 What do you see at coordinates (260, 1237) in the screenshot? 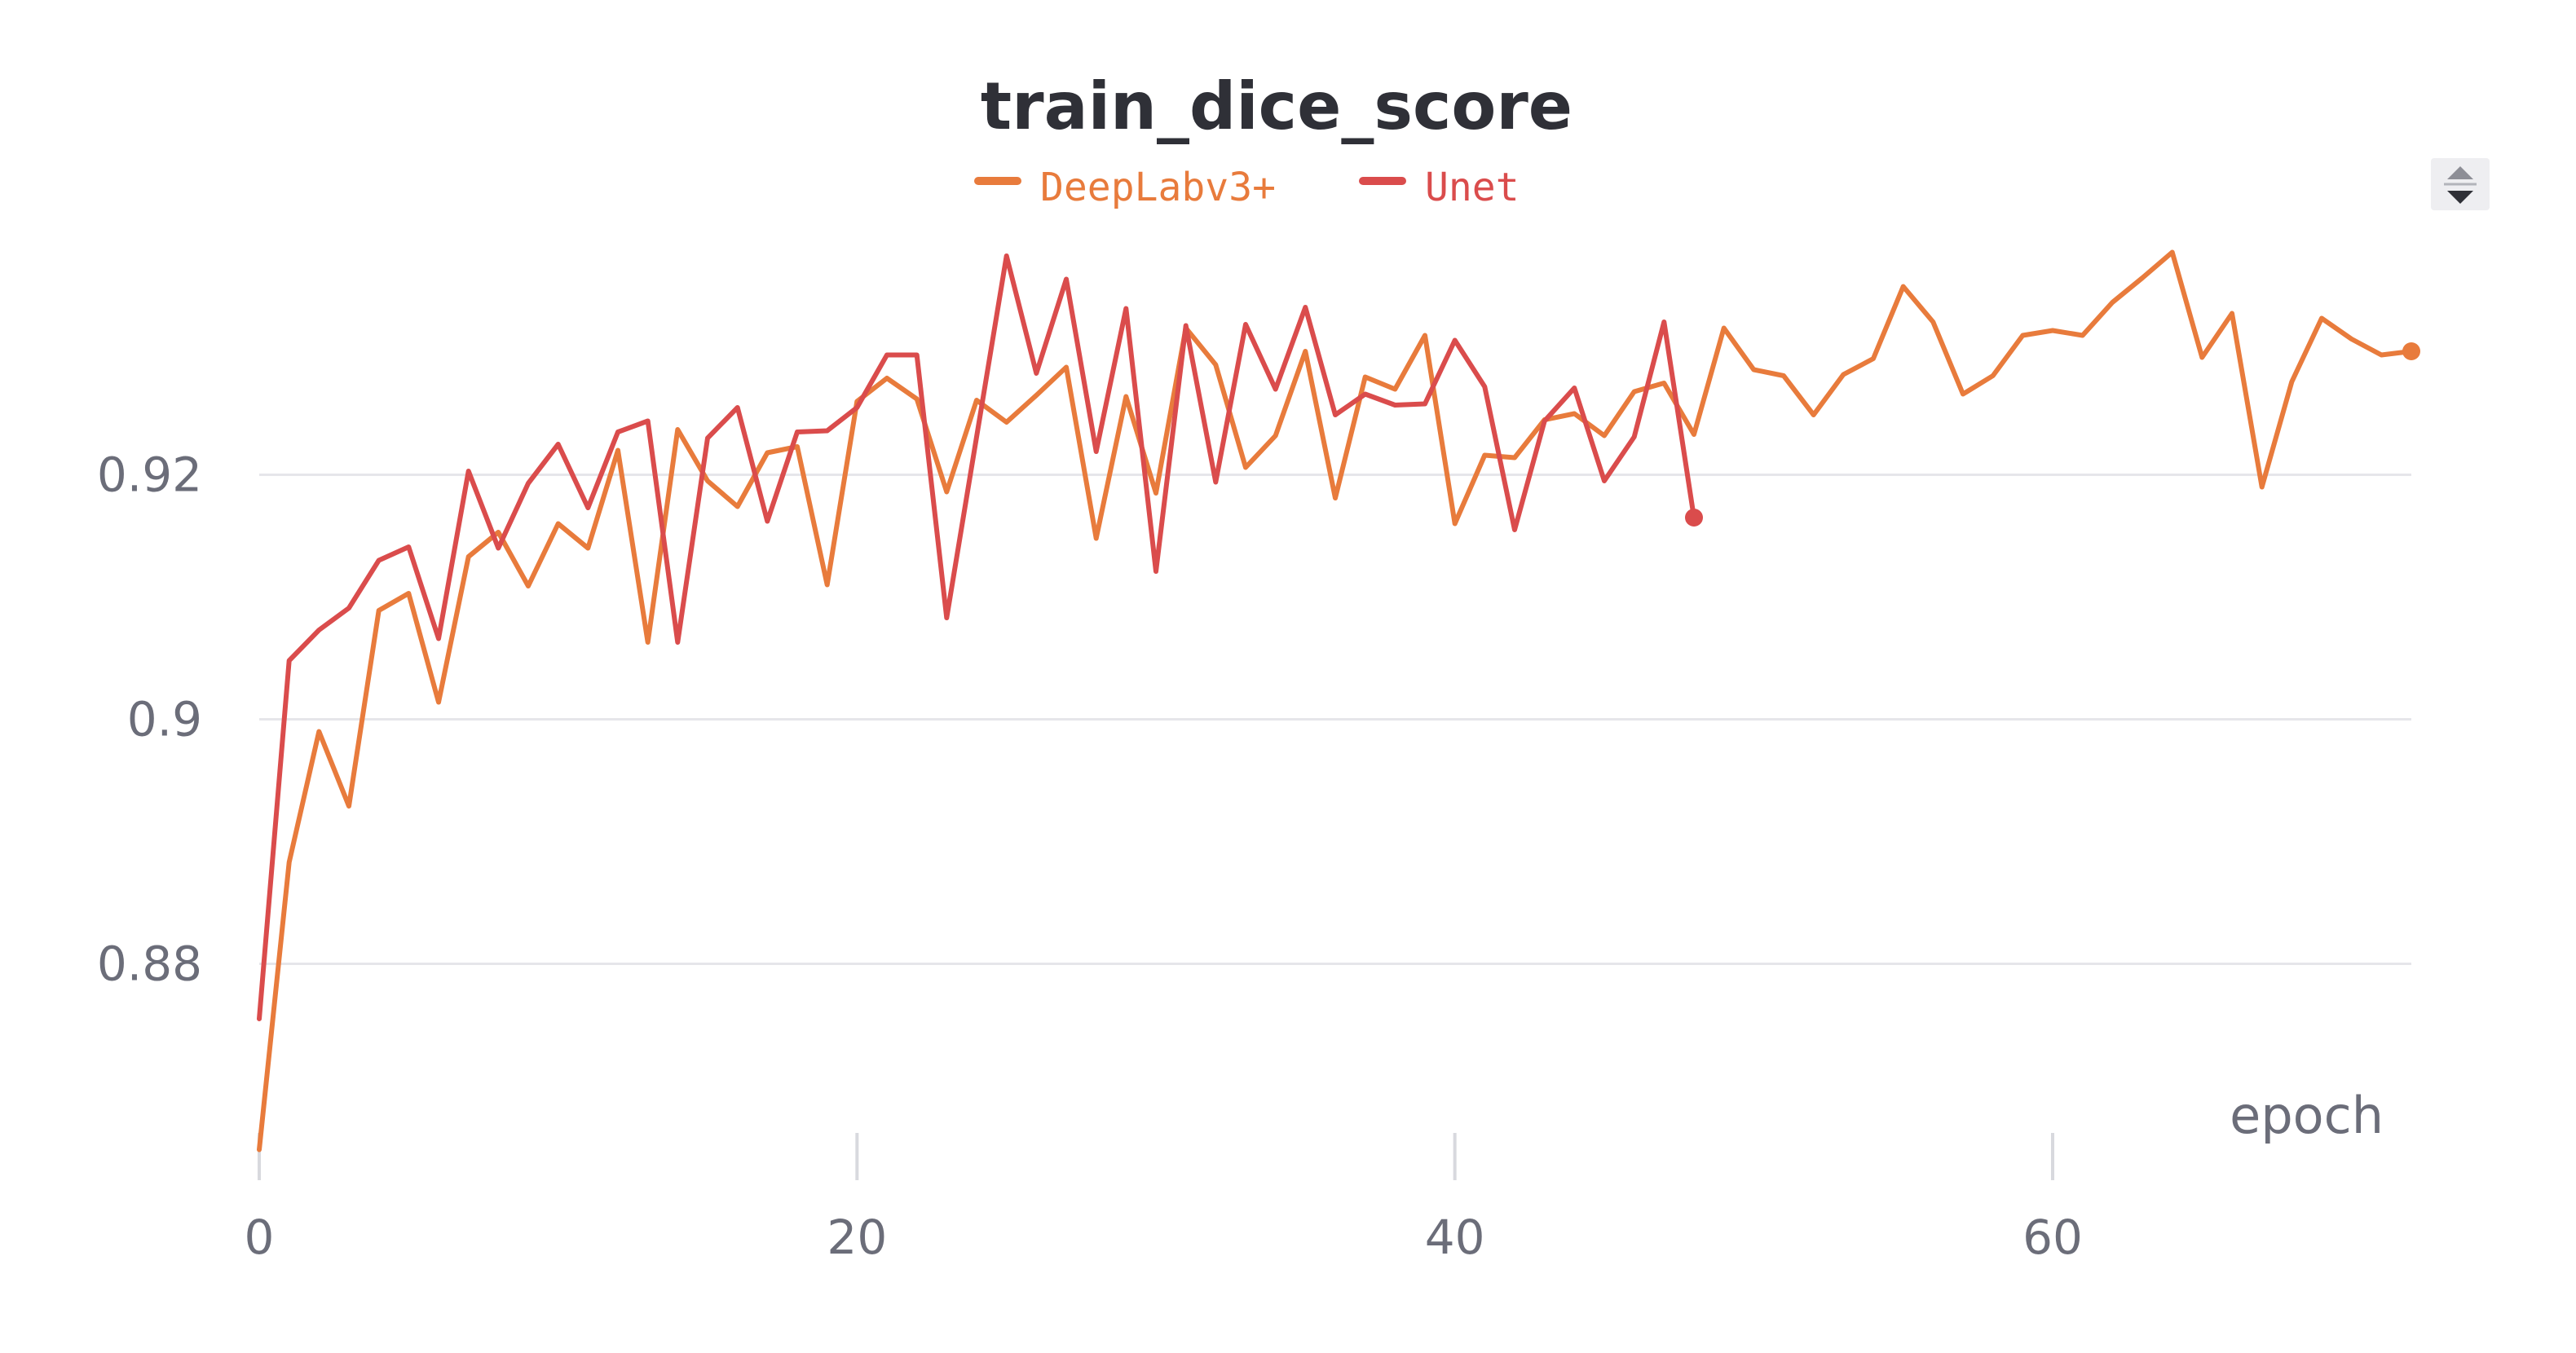
I see `x-tick-label: 0` at bounding box center [260, 1237].